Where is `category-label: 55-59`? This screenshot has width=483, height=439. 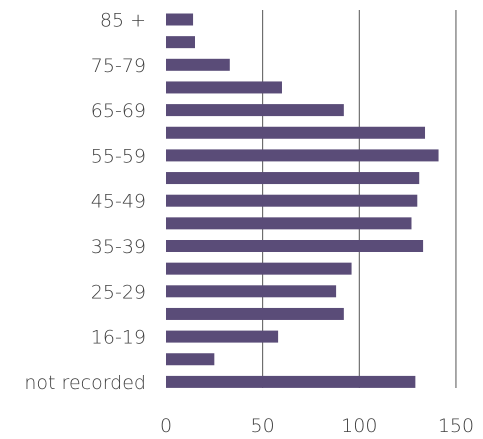 category-label: 55-59 is located at coordinates (118, 156).